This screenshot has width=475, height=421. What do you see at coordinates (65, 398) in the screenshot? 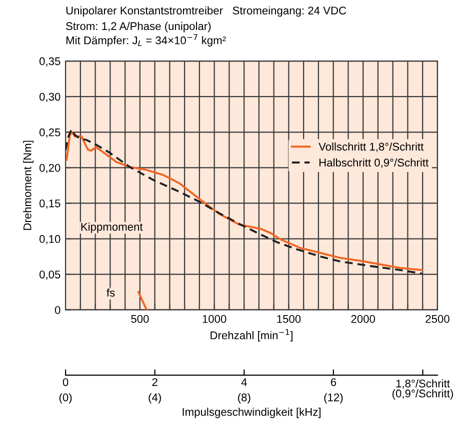
I see `text: (0)` at bounding box center [65, 398].